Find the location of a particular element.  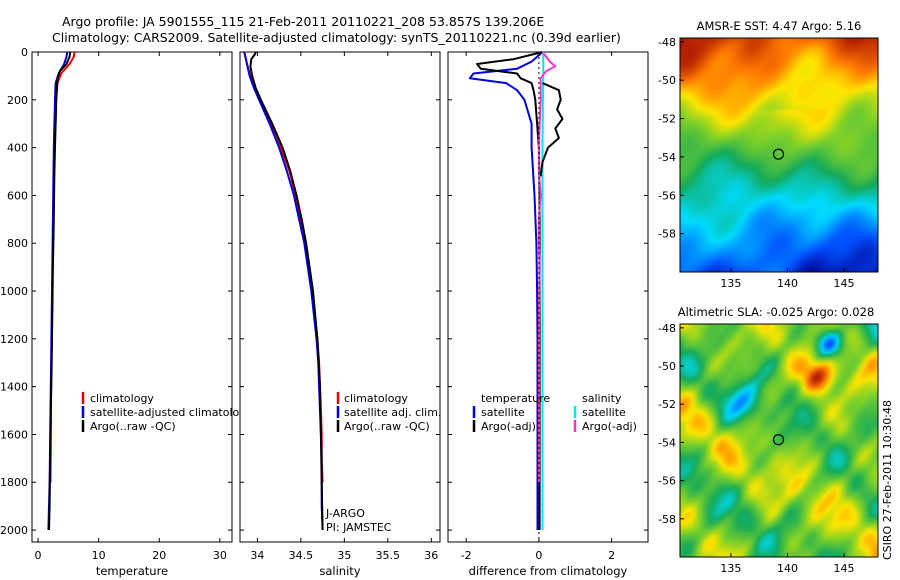

sst-map-frame is located at coordinates (779, 155).